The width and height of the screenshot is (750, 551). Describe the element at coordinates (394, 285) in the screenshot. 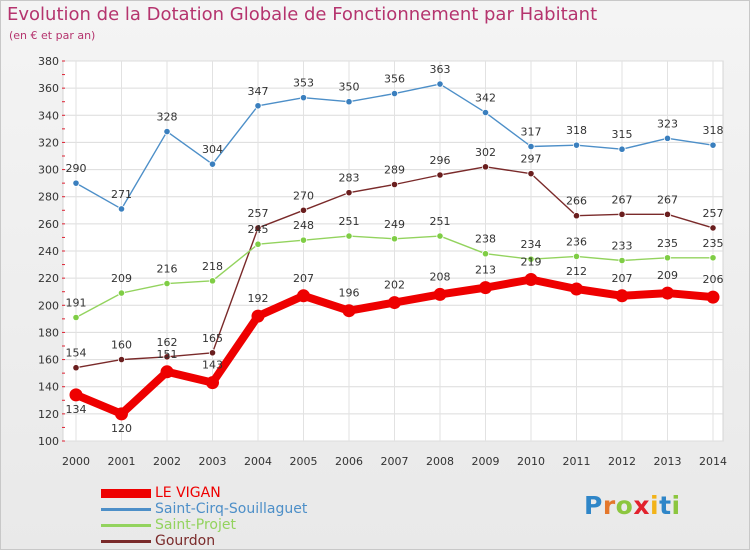

I see `data-label: 202` at that location.